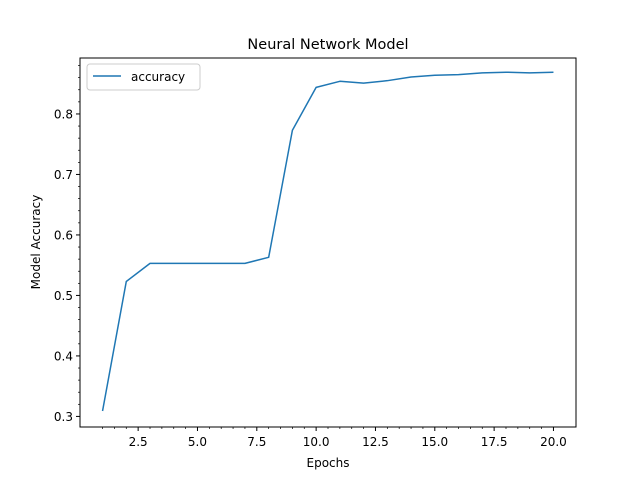  What do you see at coordinates (328, 463) in the screenshot?
I see `x-axis-title: Epochs` at bounding box center [328, 463].